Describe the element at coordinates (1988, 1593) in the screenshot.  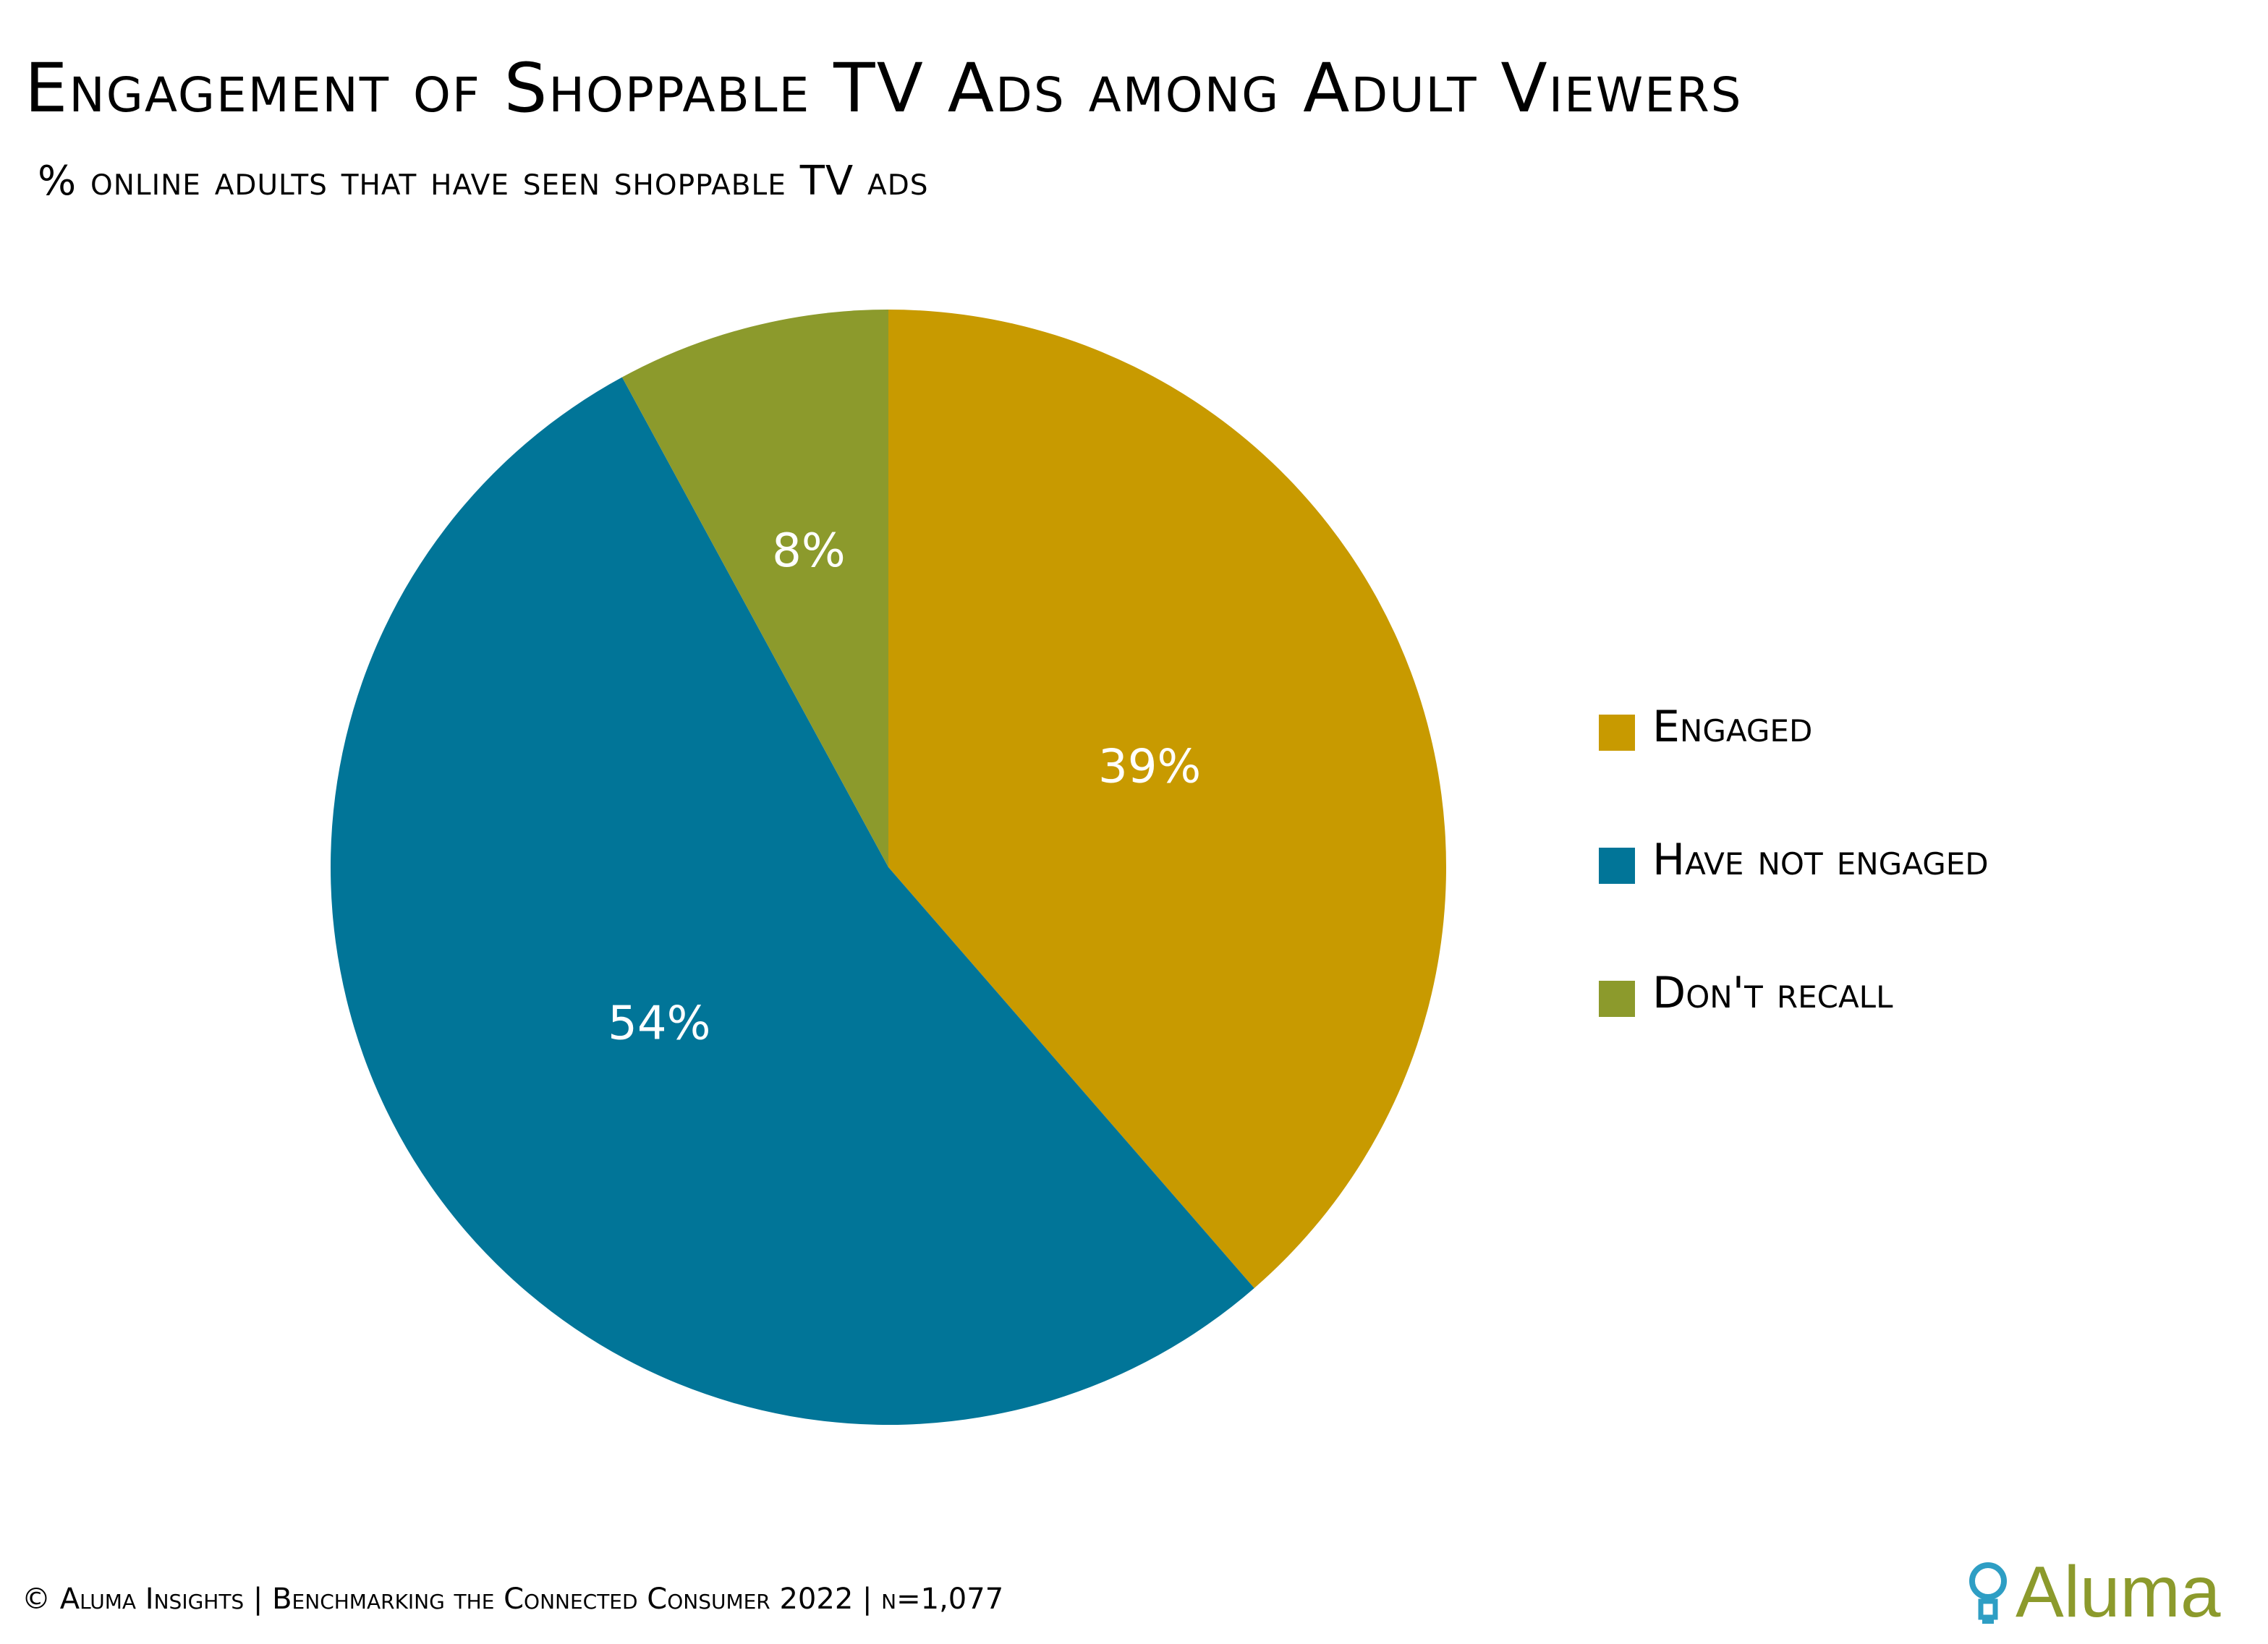
I see `lightbulb-icon` at that location.